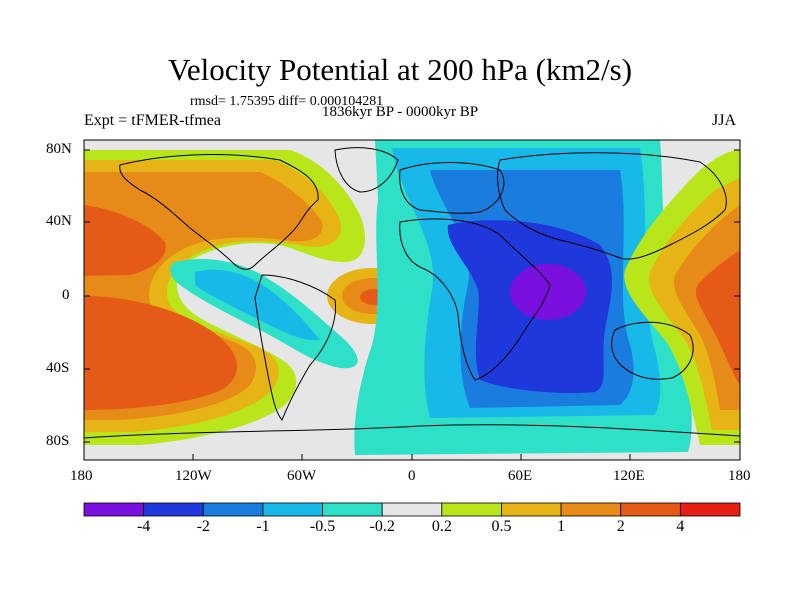  I want to click on y-tick-label-0: 0, so click(66, 295).